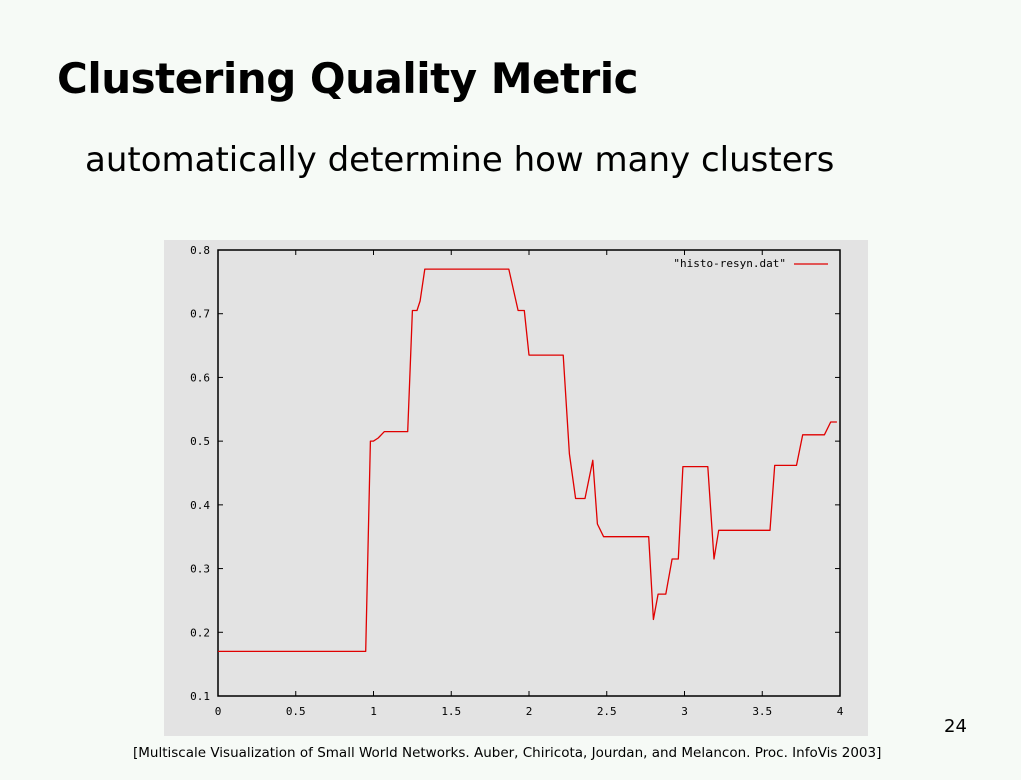 The height and width of the screenshot is (780, 1021). What do you see at coordinates (840, 711) in the screenshot?
I see `x-tick-label: 4` at bounding box center [840, 711].